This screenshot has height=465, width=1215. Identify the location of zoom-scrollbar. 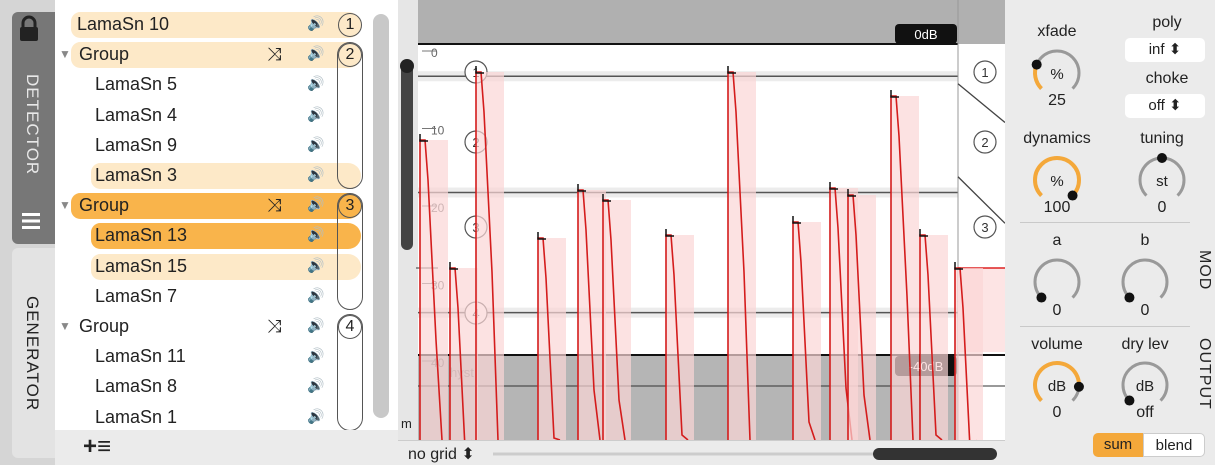
(747, 454).